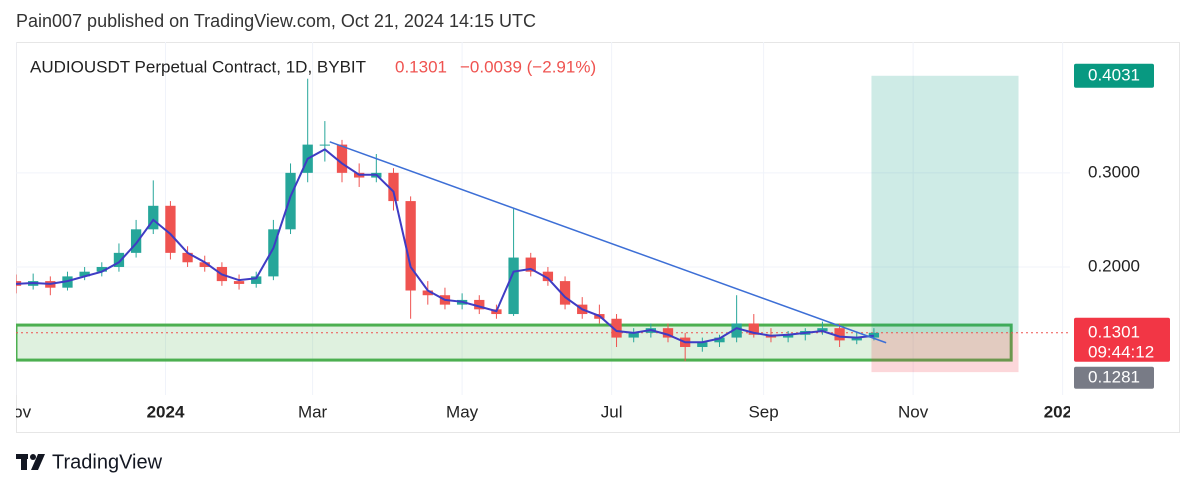 The width and height of the screenshot is (1200, 490). I want to click on target-label: 0.4031, so click(1114, 74).